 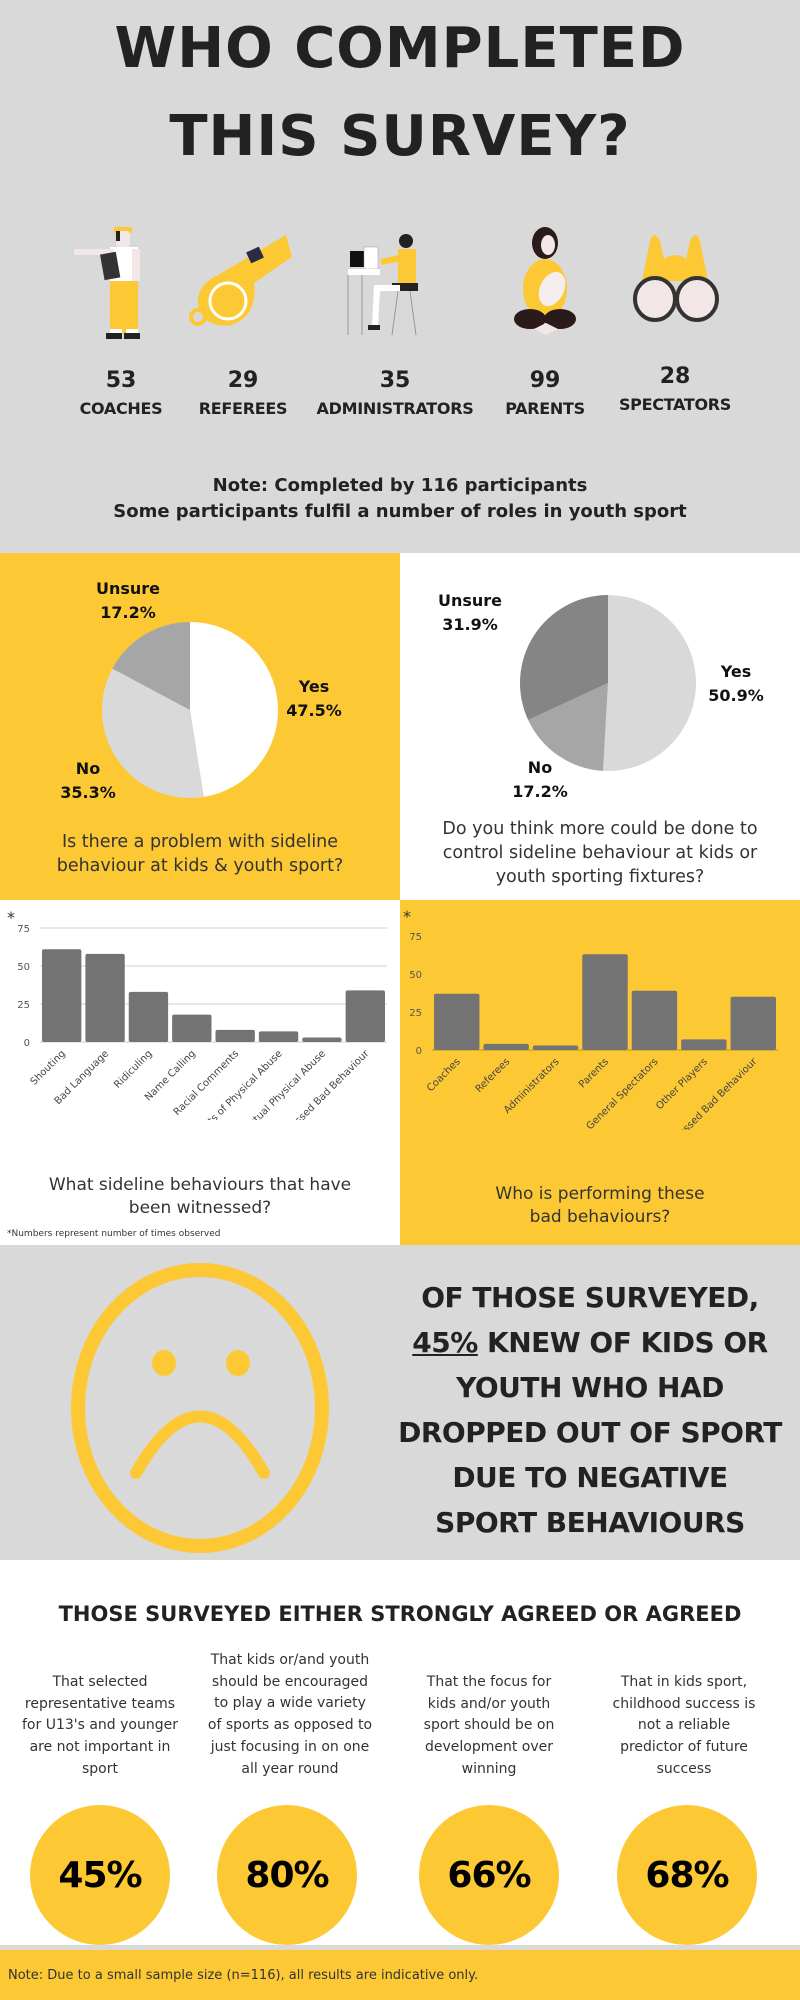 What do you see at coordinates (470, 600) in the screenshot?
I see `pie2-label-unsure-name: Unsure` at bounding box center [470, 600].